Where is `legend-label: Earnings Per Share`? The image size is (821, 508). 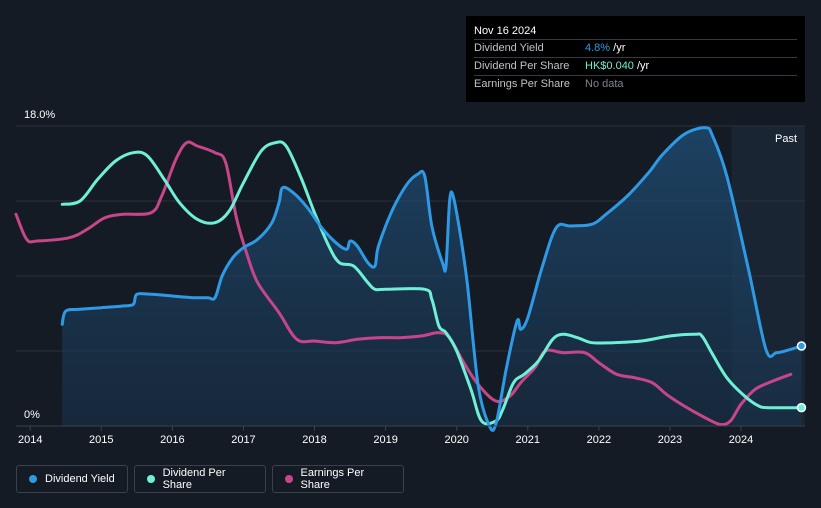
legend-label: Earnings Per Share is located at coordinates (332, 479).